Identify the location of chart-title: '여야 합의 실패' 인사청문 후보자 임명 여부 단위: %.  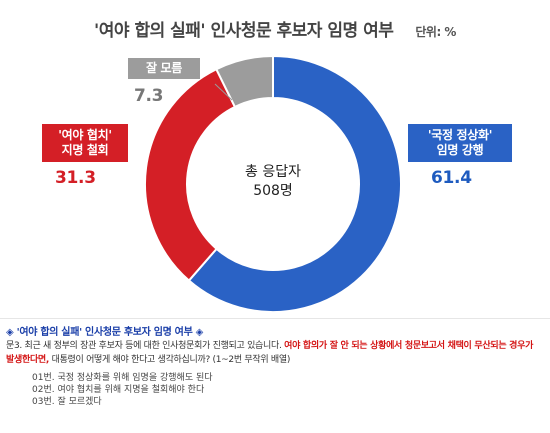
(275, 28).